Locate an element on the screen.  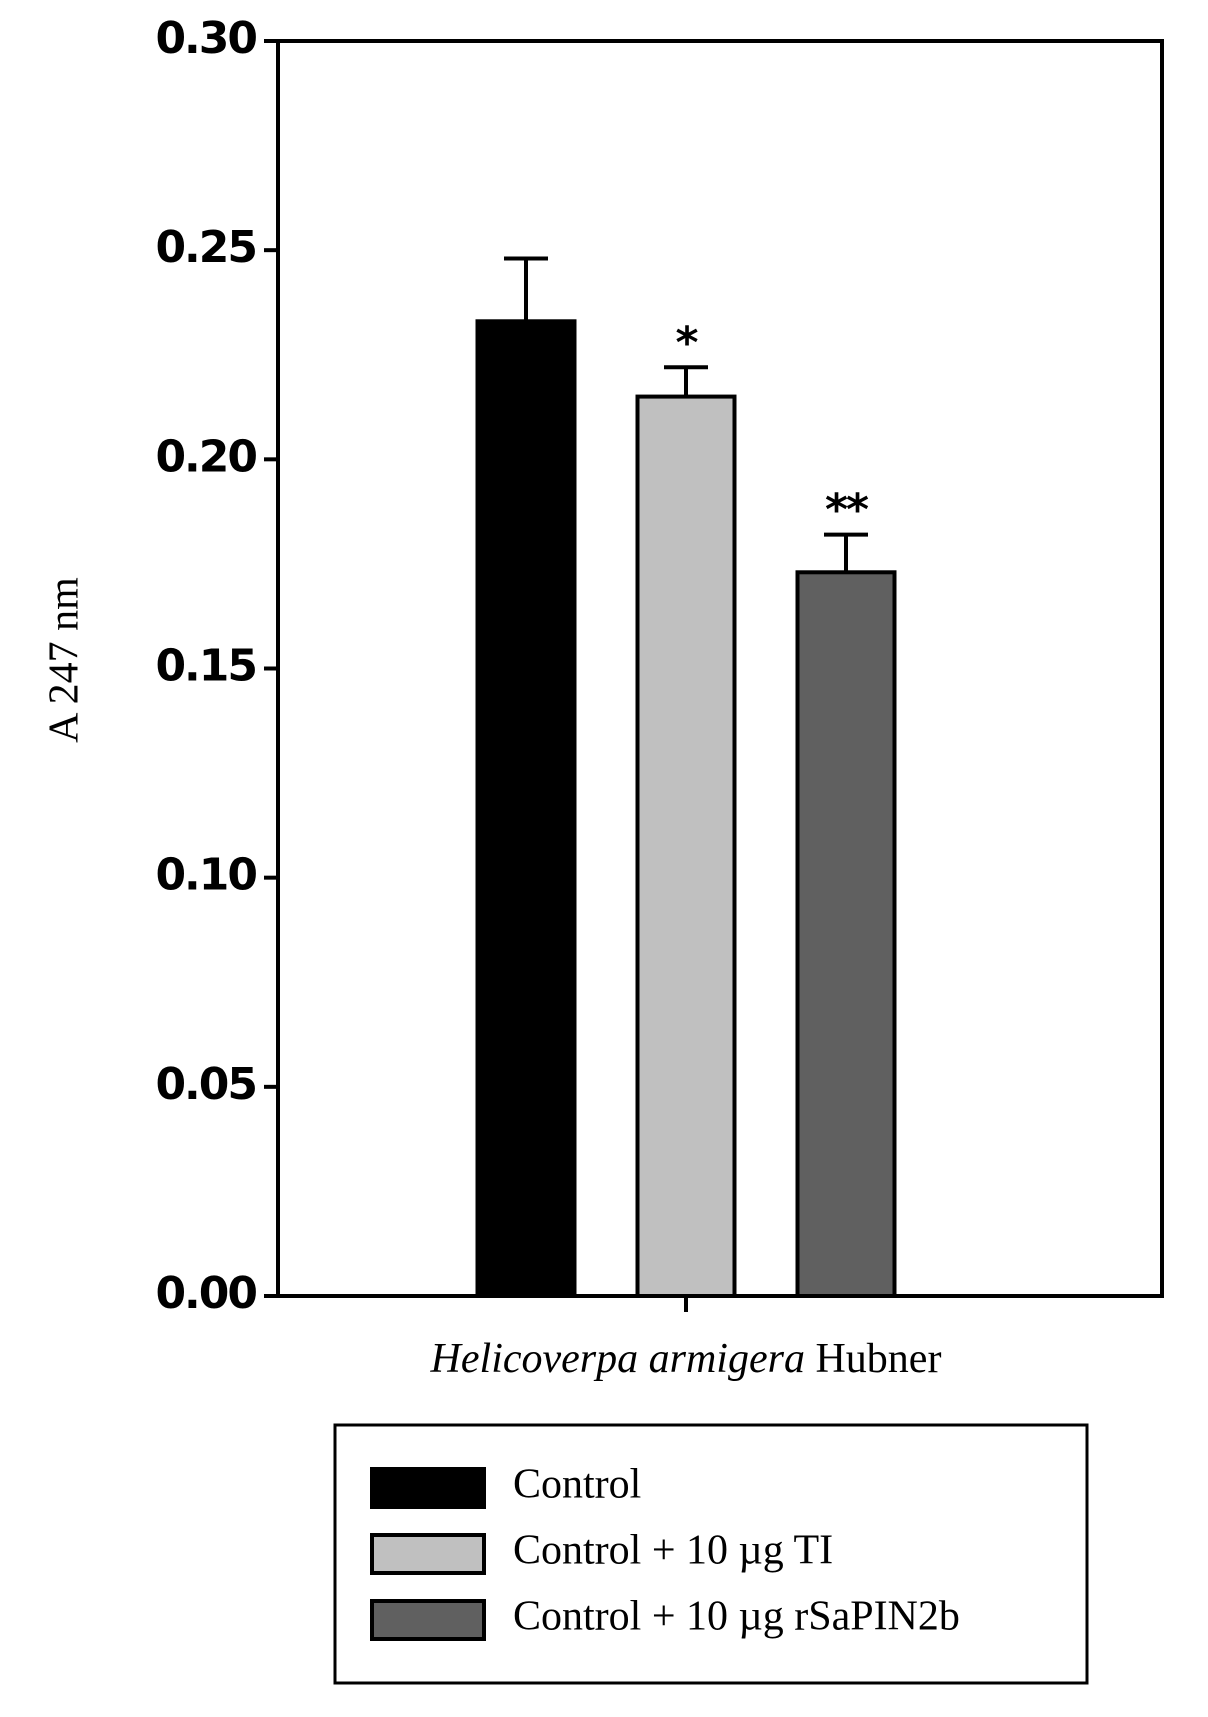
y-tick-label: 0.05 is located at coordinates (205, 1084).